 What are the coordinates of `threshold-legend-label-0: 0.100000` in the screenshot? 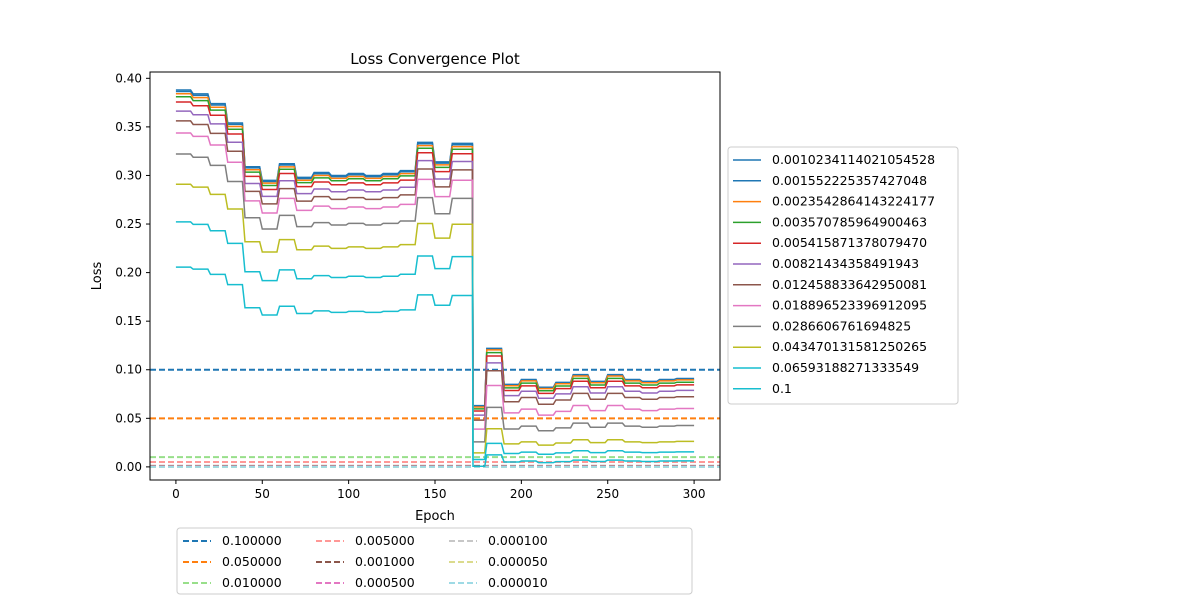 It's located at (252, 540).